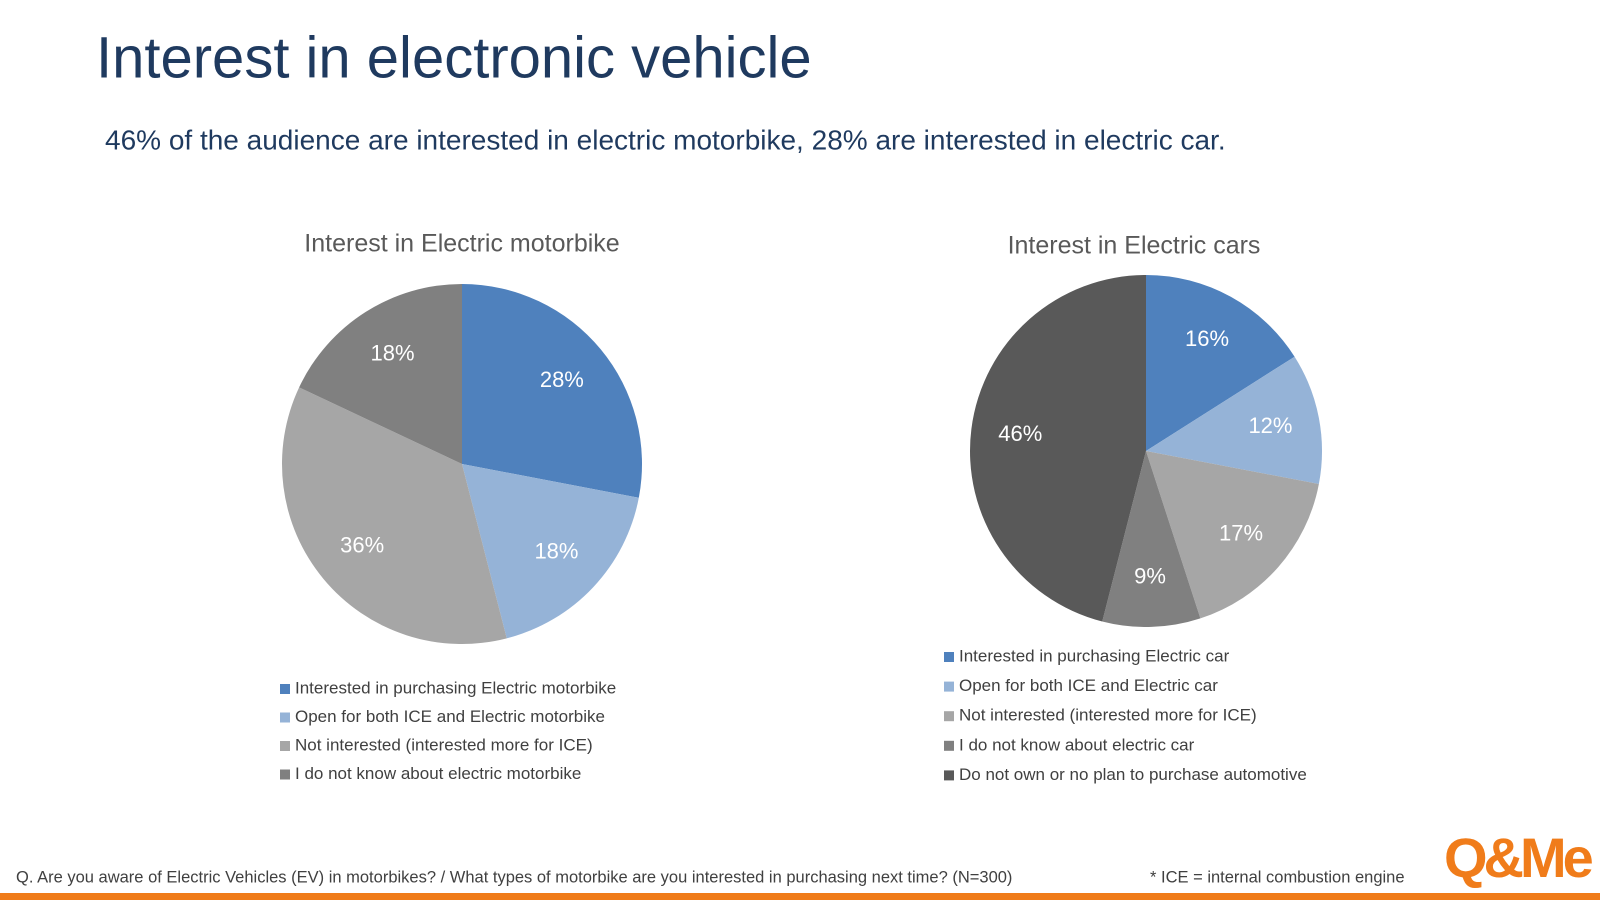 The height and width of the screenshot is (900, 1600). I want to click on data-label: 9%, so click(1150, 575).